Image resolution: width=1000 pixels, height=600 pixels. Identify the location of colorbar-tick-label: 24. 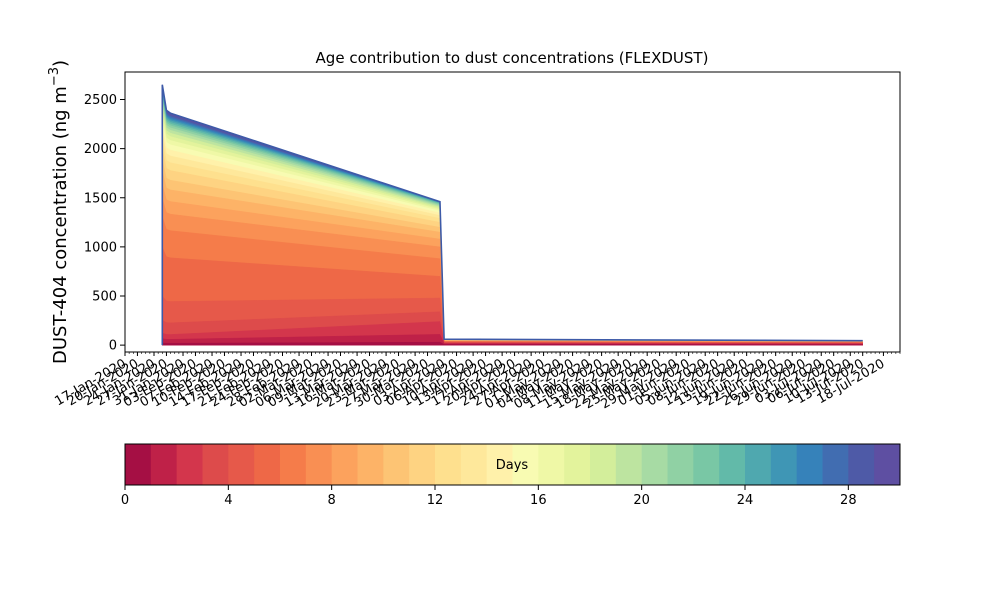
(745, 500).